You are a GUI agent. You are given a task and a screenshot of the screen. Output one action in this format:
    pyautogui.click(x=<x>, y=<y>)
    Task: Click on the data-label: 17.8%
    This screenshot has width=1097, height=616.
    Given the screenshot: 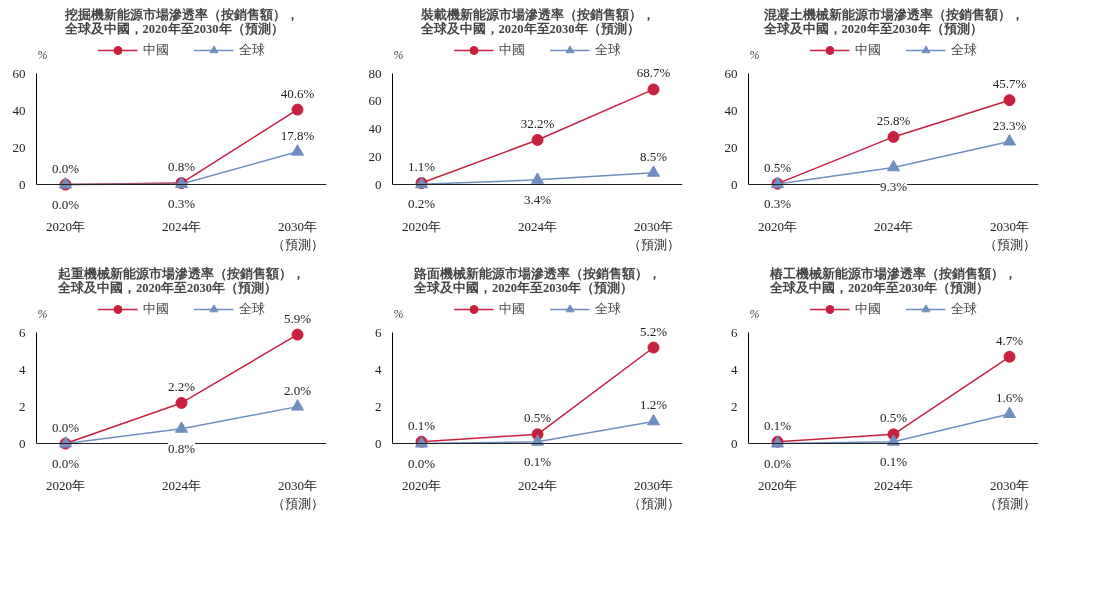 What is the action you would take?
    pyautogui.click(x=297, y=135)
    